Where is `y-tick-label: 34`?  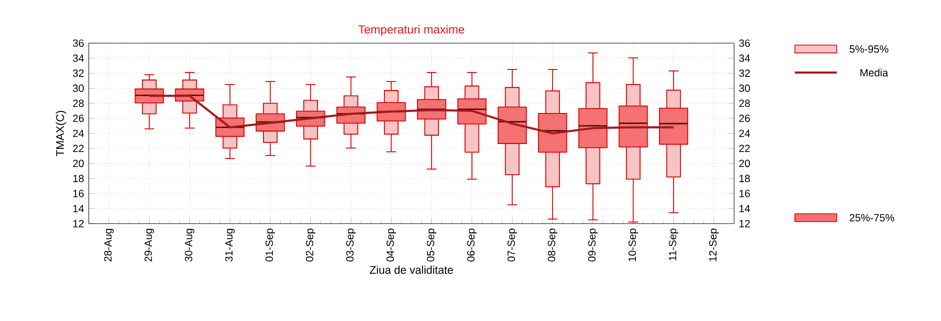
y-tick-label: 34 is located at coordinates (78, 58).